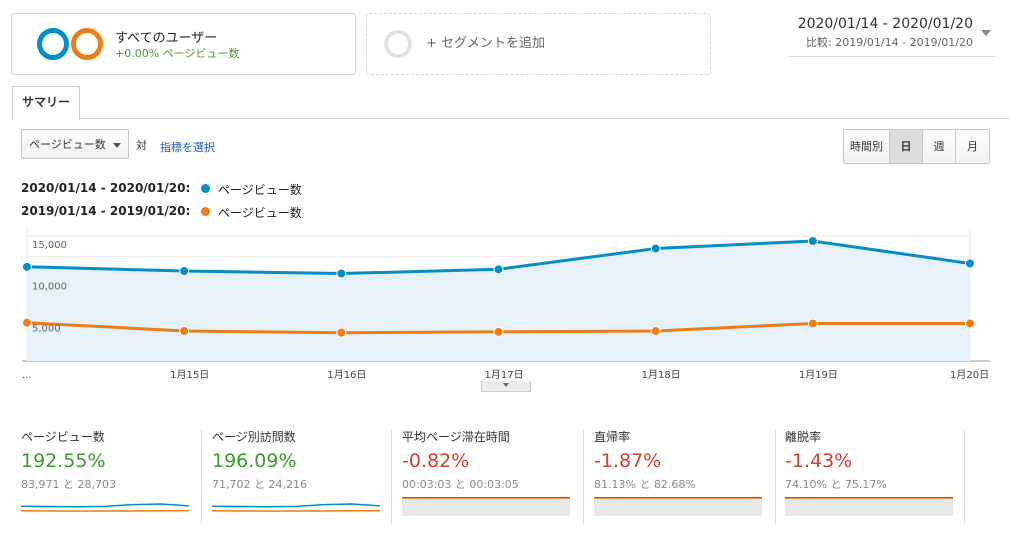 The height and width of the screenshot is (543, 1021). I want to click on x-tick-label: 1月18日, so click(661, 375).